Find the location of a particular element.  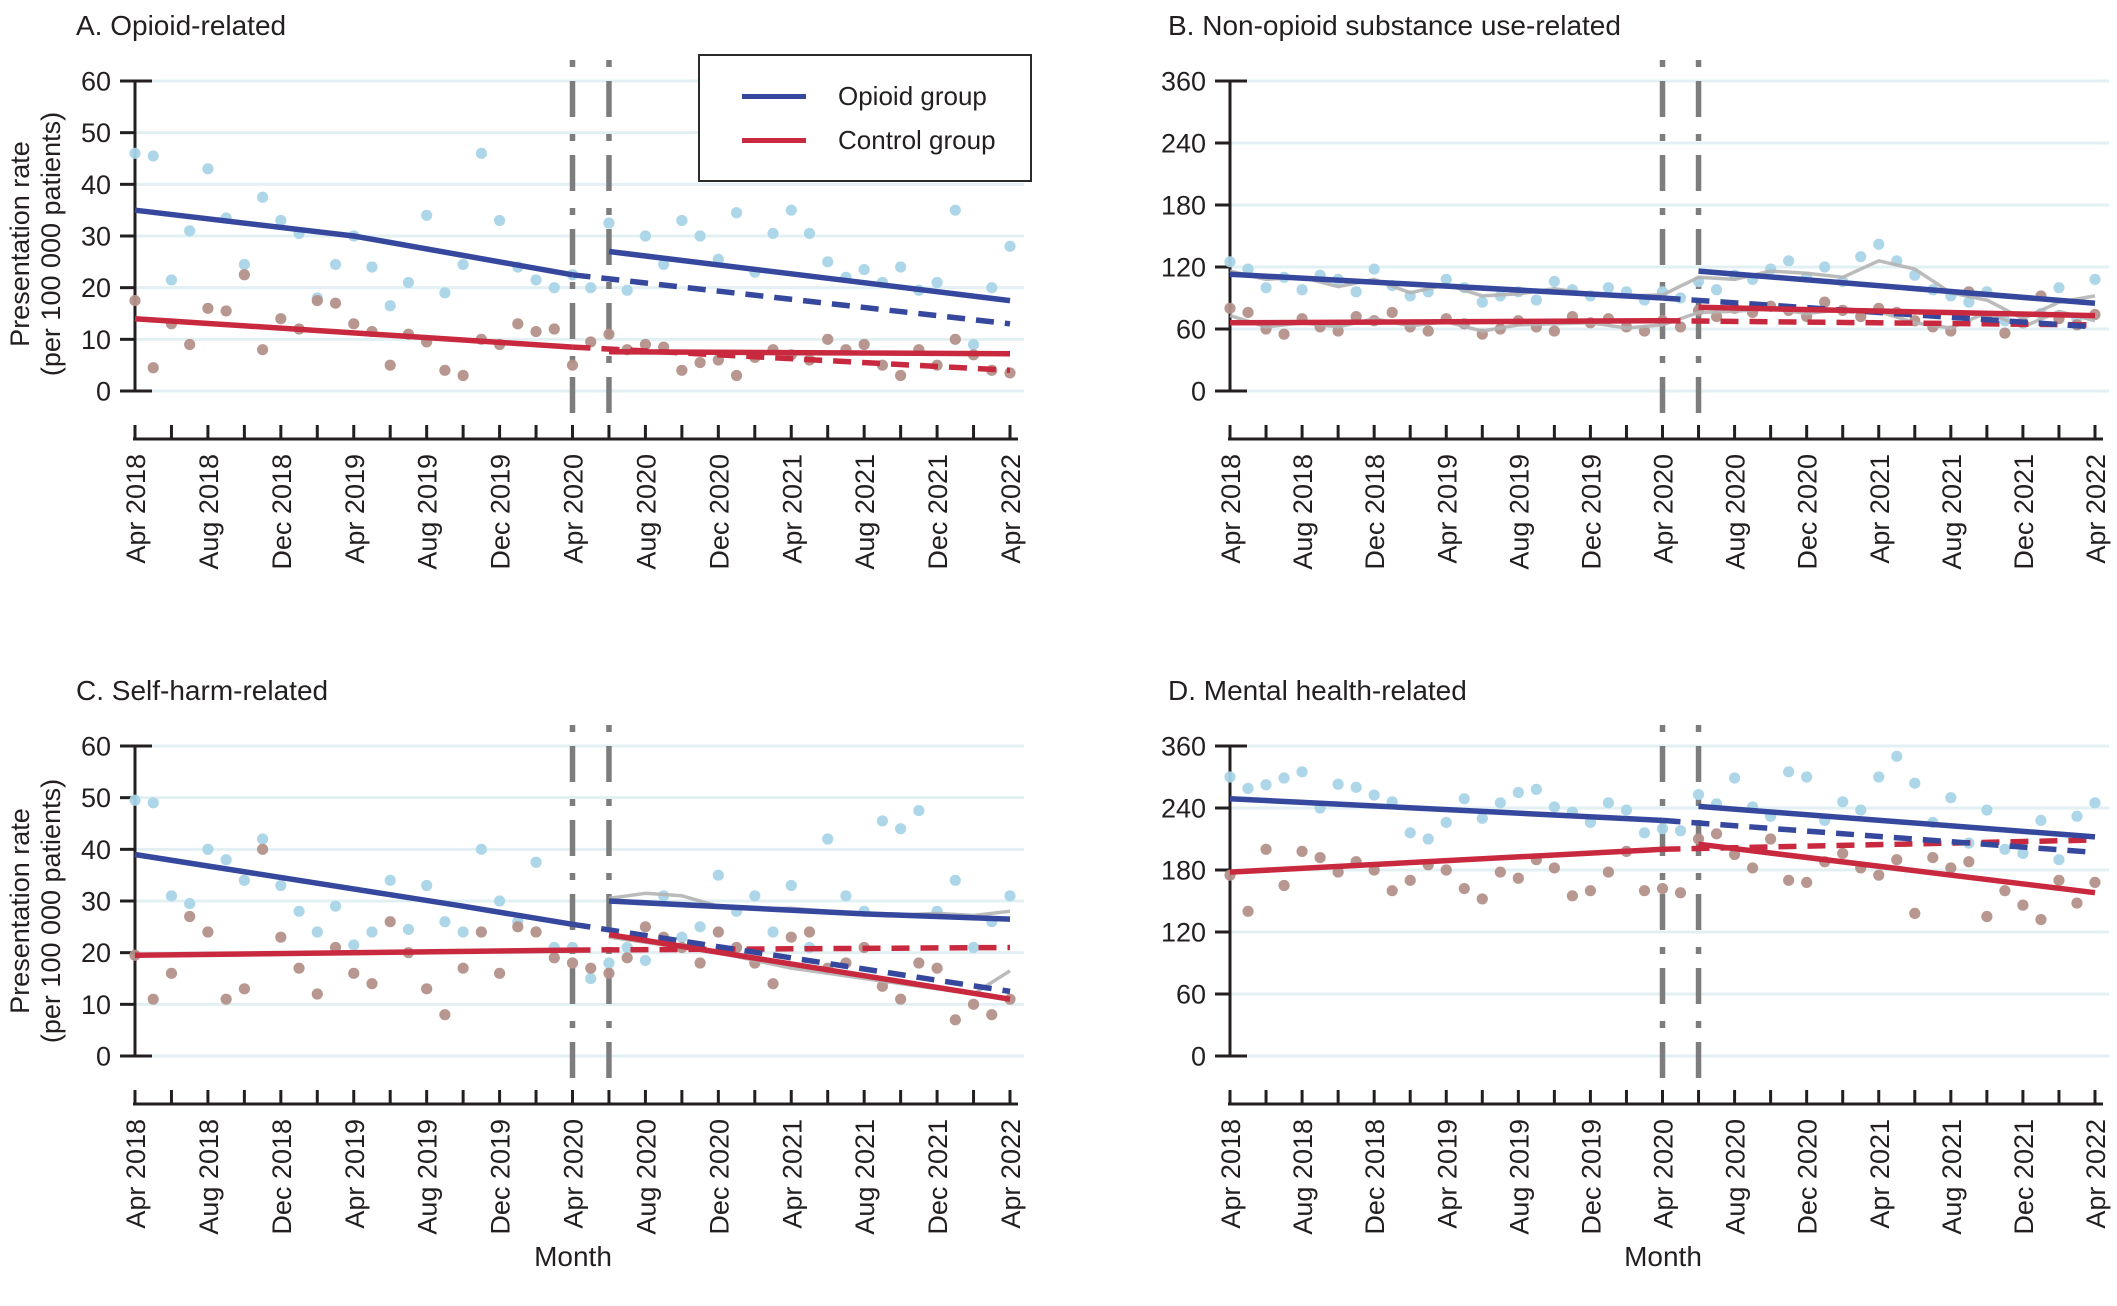

y-axis-label-top: Presentation rate (per 100 000 patients) is located at coordinates (37, 244).